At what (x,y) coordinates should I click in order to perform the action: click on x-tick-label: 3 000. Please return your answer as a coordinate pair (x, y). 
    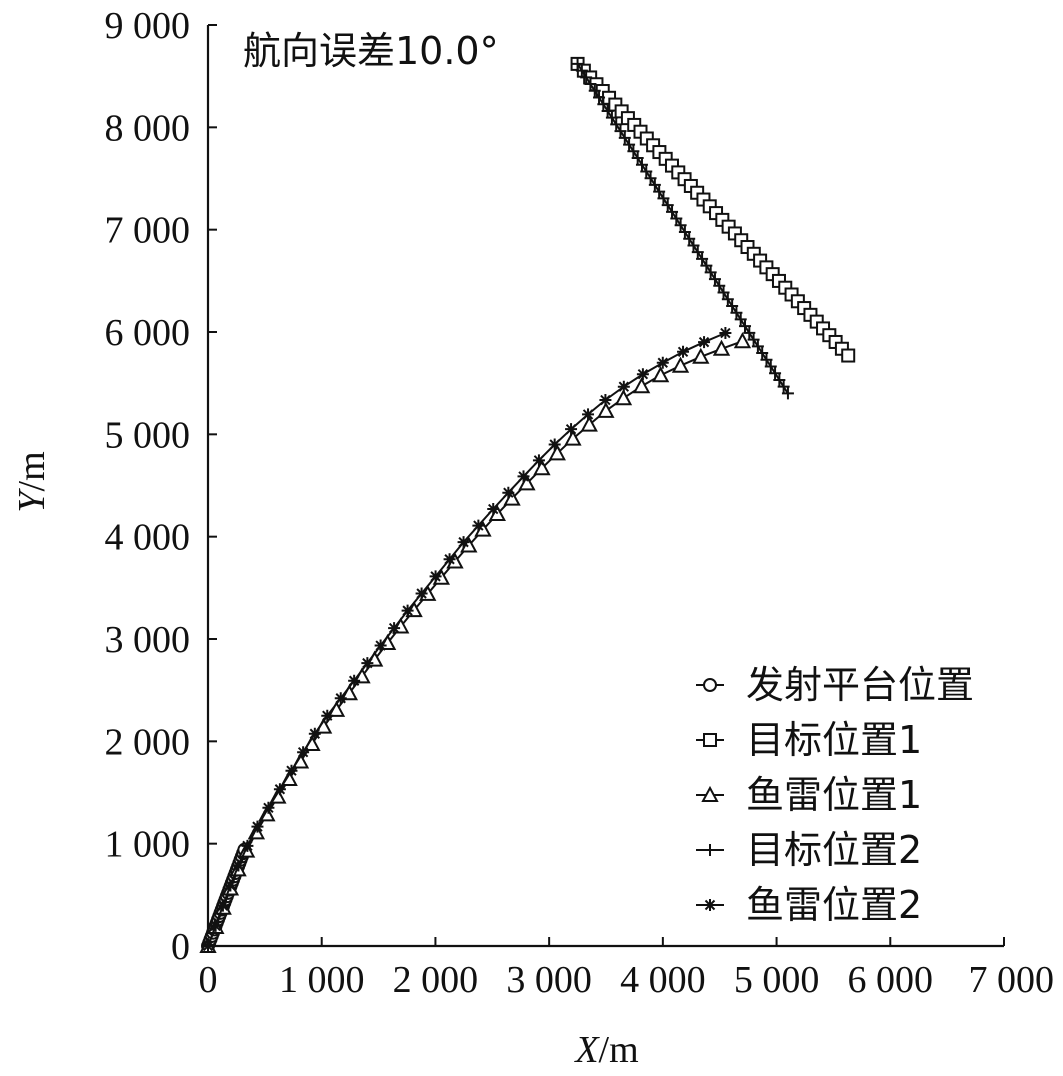
    Looking at the image, I should click on (549, 980).